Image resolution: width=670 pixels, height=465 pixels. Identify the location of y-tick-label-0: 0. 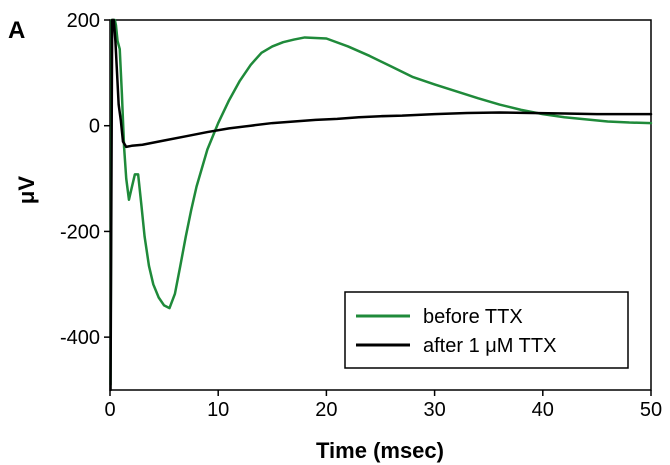
(94, 127).